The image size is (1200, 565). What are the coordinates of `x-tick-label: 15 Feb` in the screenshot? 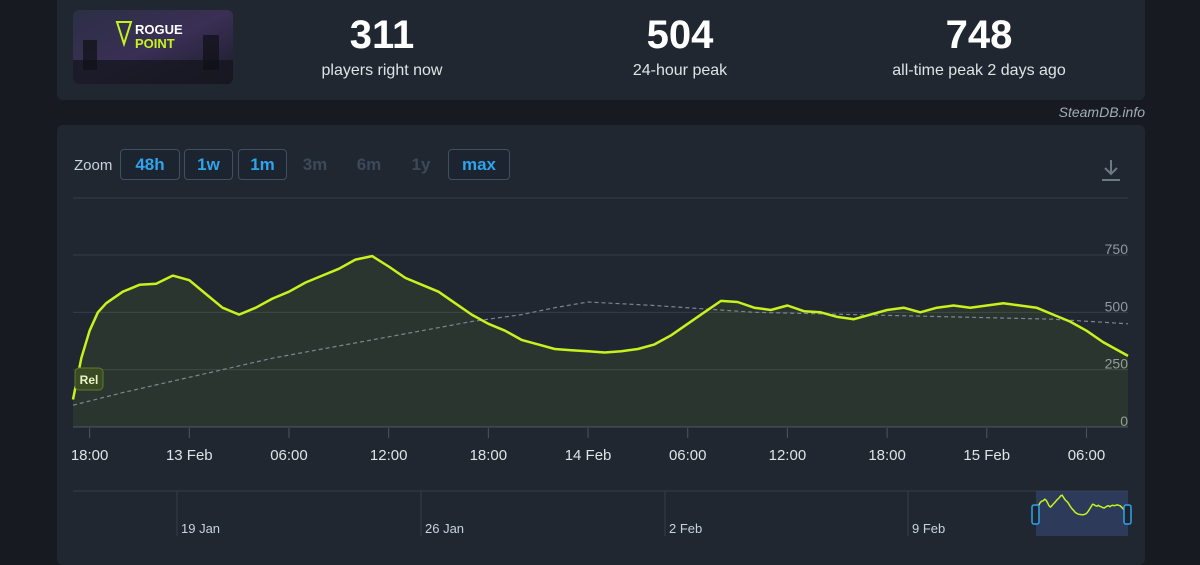 It's located at (986, 455).